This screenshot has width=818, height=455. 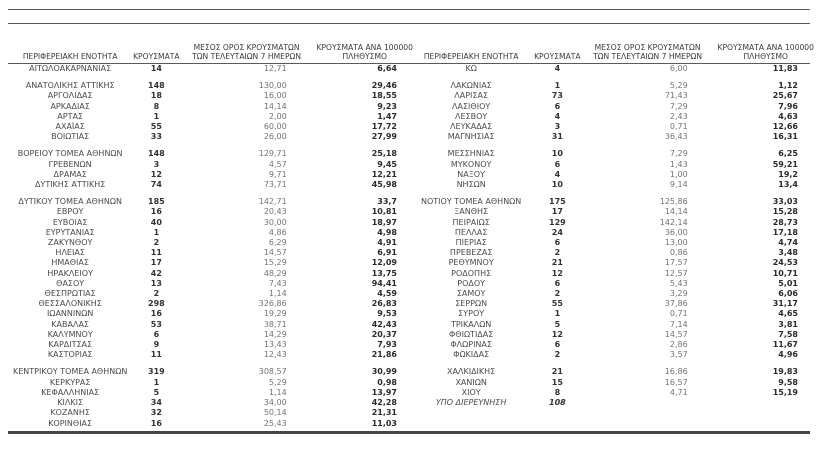 What do you see at coordinates (208, 304) in the screenshot?
I see `table-row: ΘΕΣΣΑΛΟΝΙΚΗΣ 298 326,86 26,83` at bounding box center [208, 304].